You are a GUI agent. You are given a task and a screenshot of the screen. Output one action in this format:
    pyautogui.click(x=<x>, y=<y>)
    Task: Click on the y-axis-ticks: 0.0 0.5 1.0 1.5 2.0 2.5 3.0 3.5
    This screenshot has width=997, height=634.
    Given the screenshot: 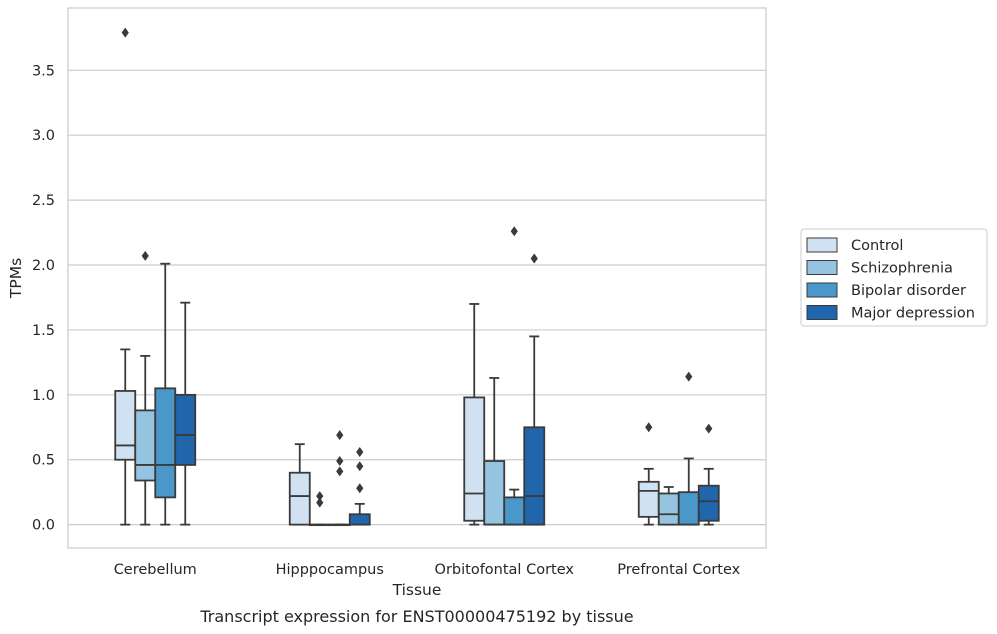 What is the action you would take?
    pyautogui.click(x=43, y=298)
    